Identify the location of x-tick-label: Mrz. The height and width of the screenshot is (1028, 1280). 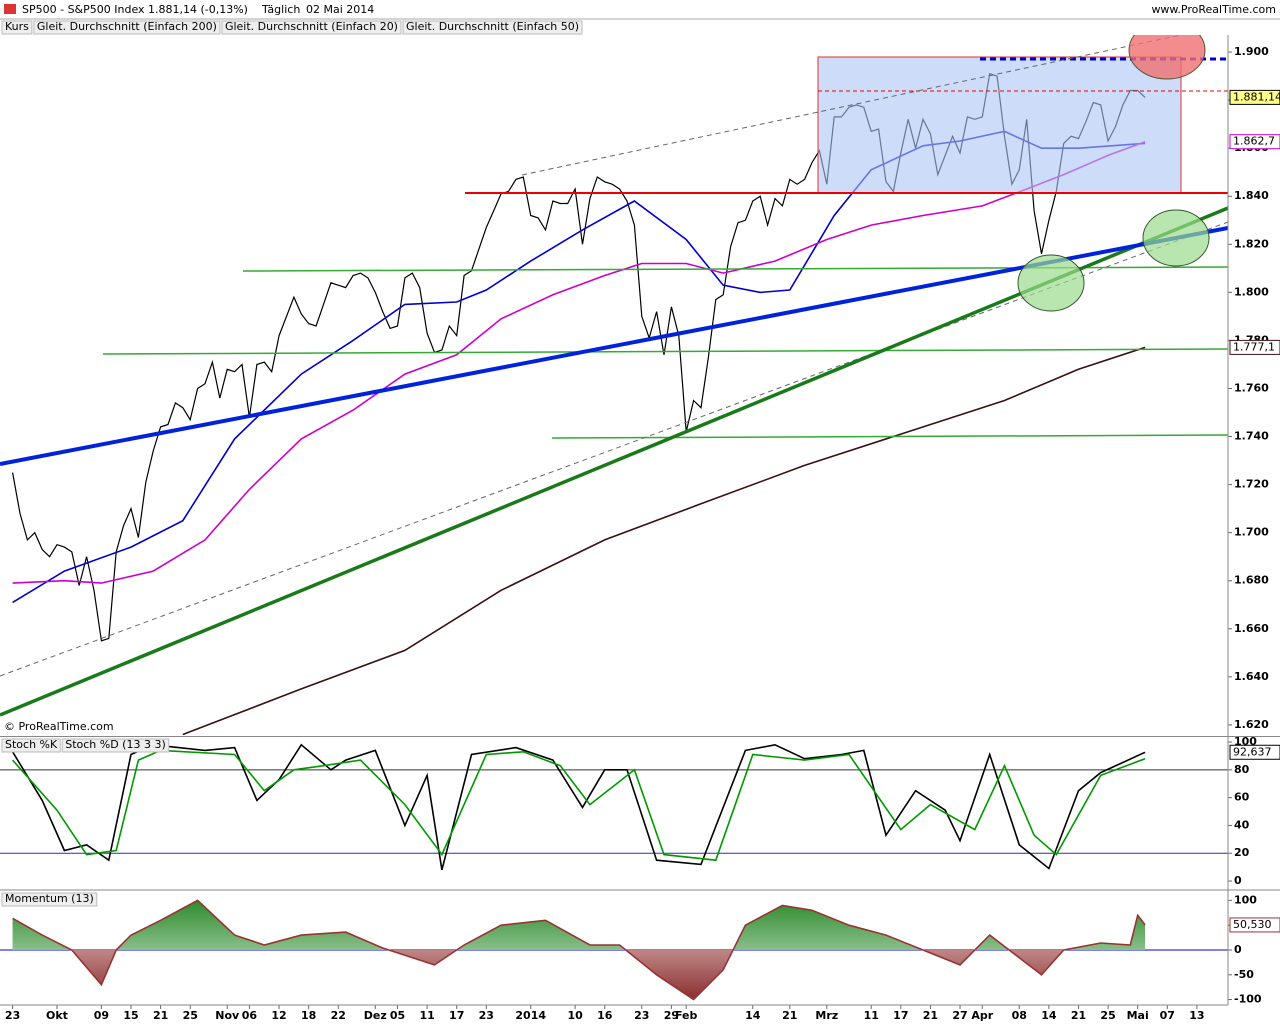
(826, 1015).